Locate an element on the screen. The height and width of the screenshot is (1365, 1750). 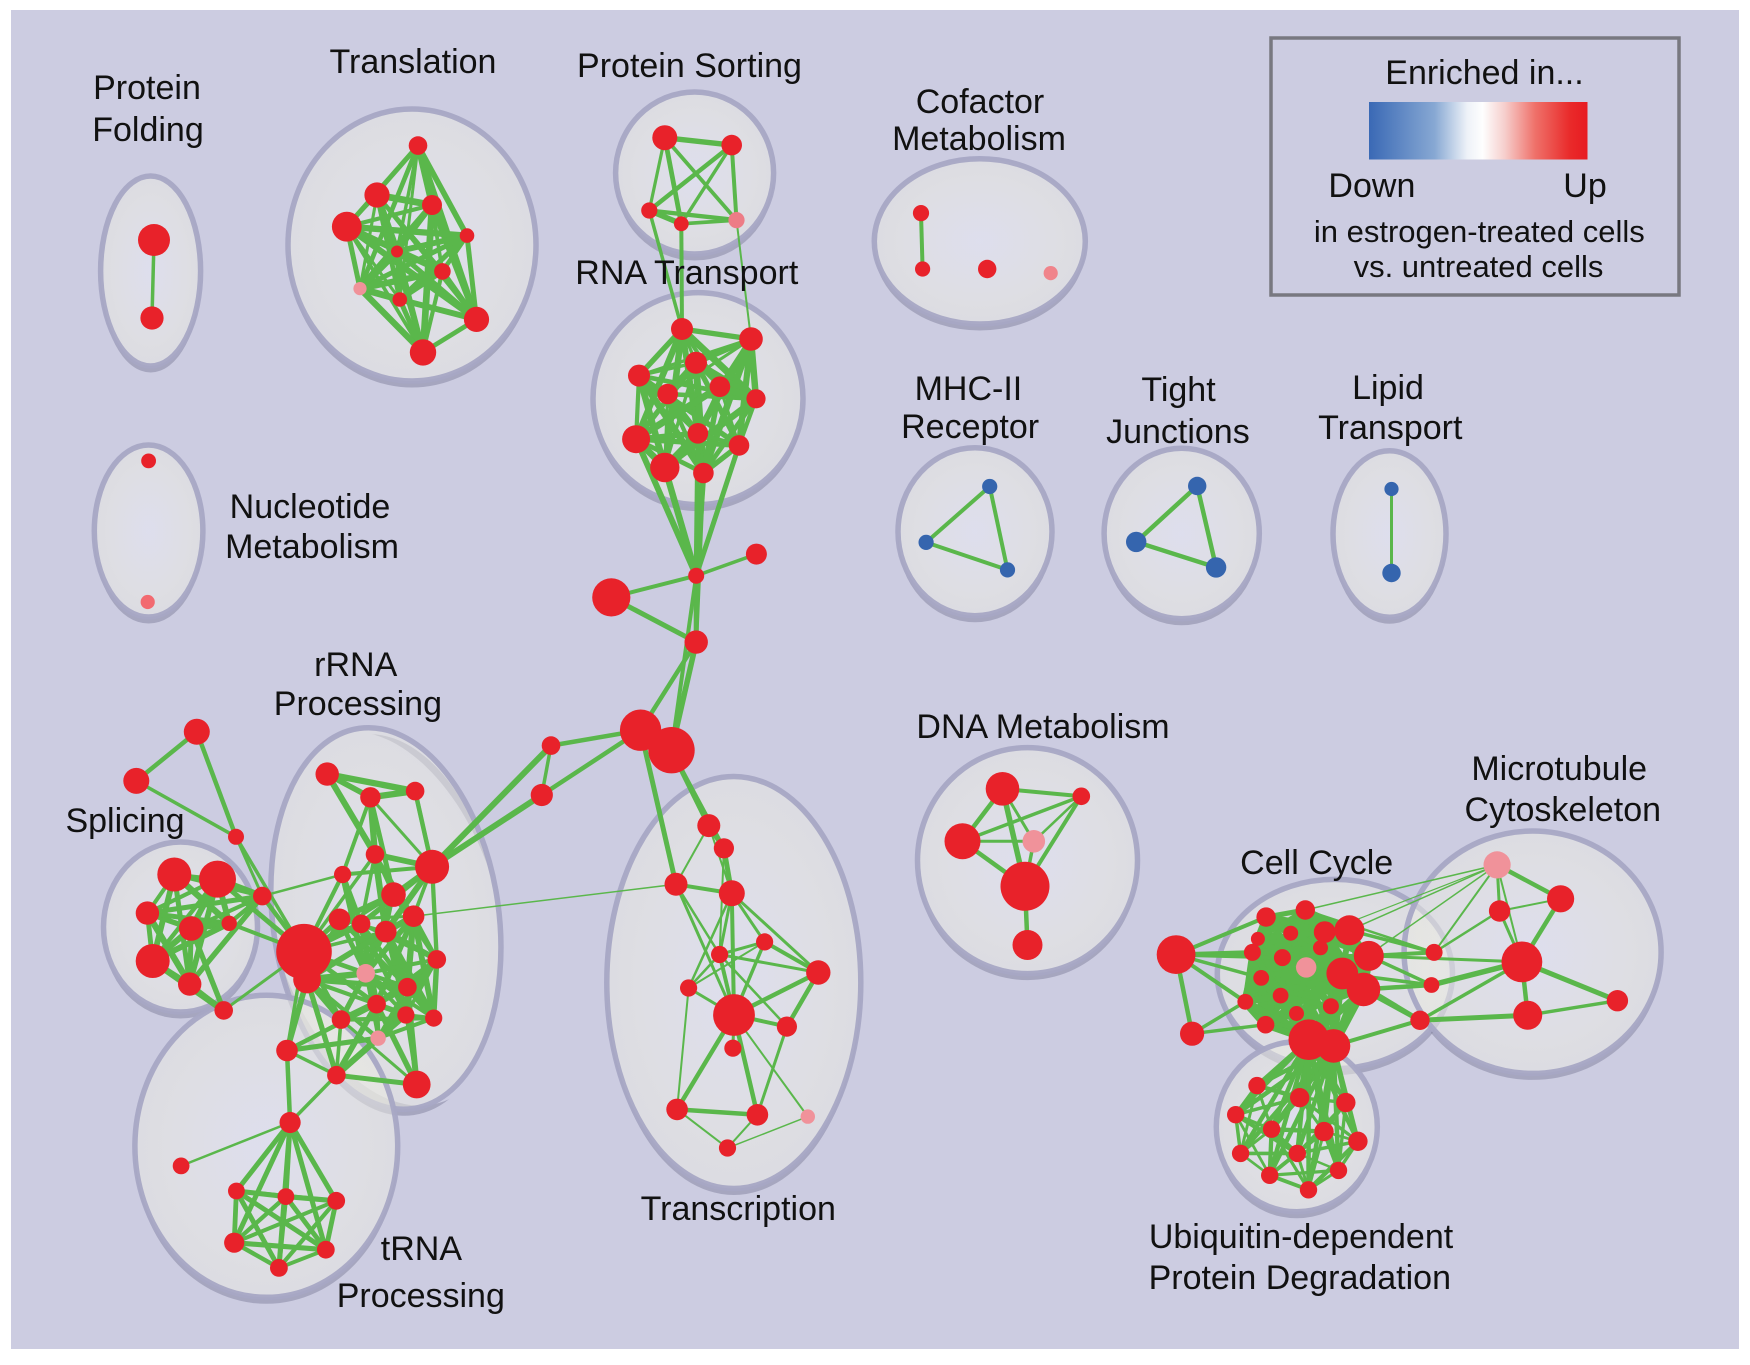
svg-text: Translation is located at coordinates (413, 62).